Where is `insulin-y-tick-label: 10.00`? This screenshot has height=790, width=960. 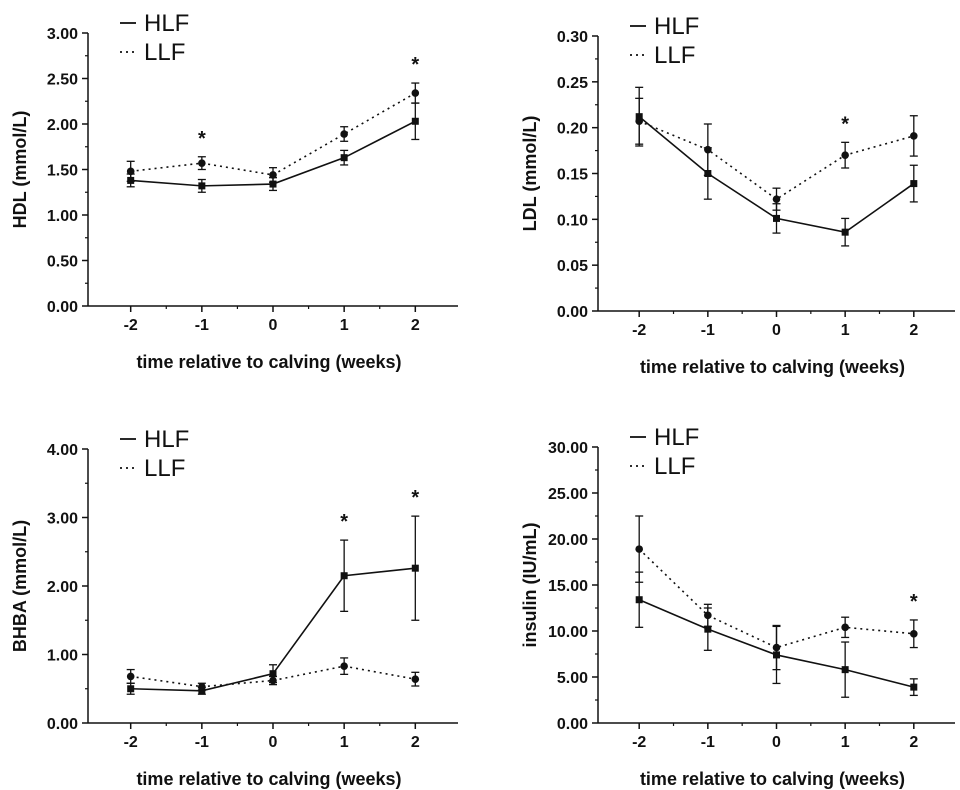 insulin-y-tick-label: 10.00 is located at coordinates (568, 632).